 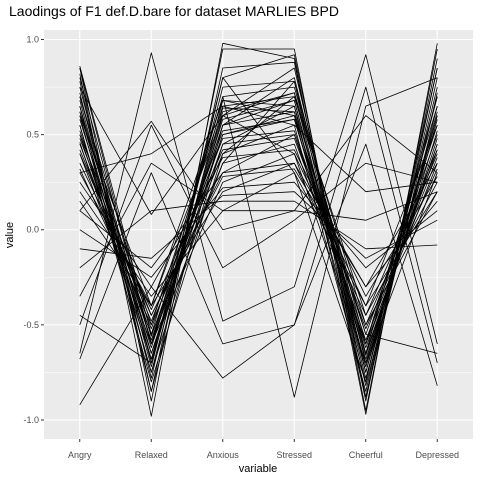 What do you see at coordinates (10, 235) in the screenshot?
I see `y-axis-label: value` at bounding box center [10, 235].